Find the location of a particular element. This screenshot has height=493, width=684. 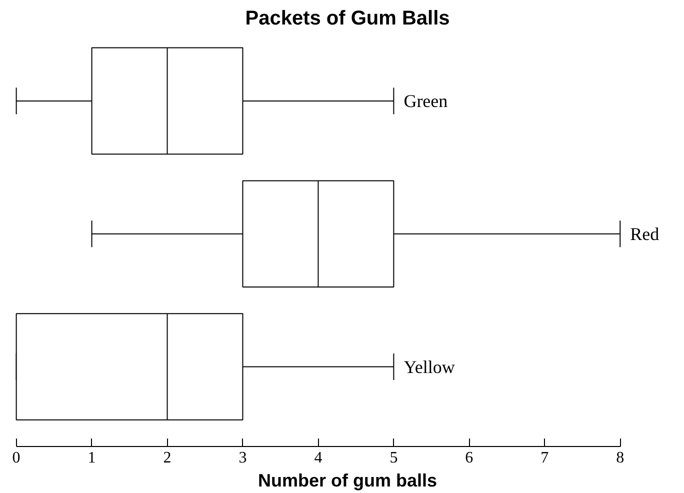

x-tick-label: 2 is located at coordinates (167, 458).